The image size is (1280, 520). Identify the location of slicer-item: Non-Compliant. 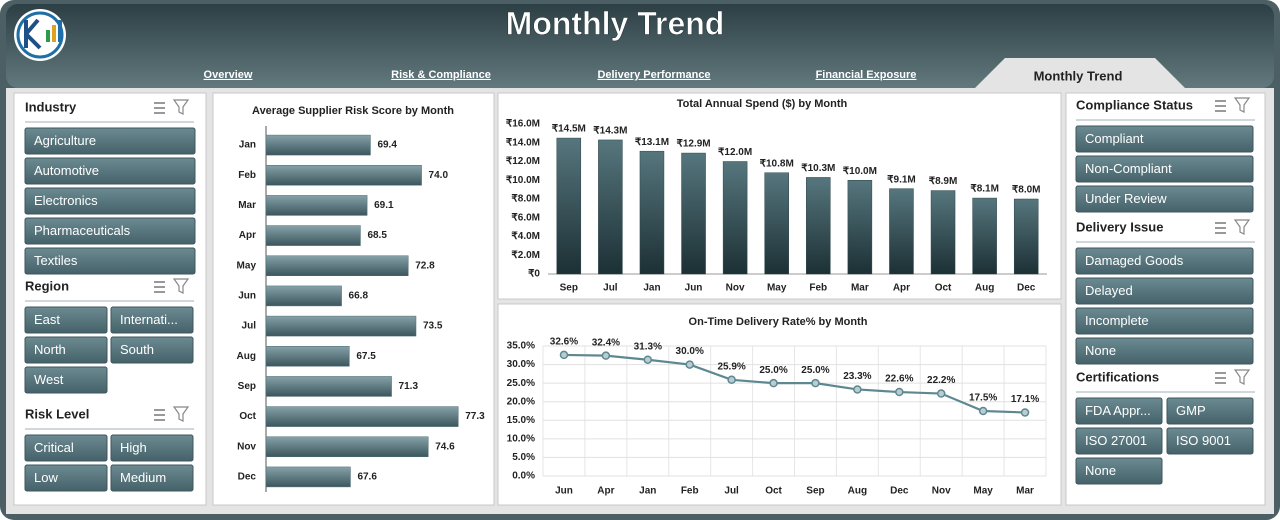
(1128, 168).